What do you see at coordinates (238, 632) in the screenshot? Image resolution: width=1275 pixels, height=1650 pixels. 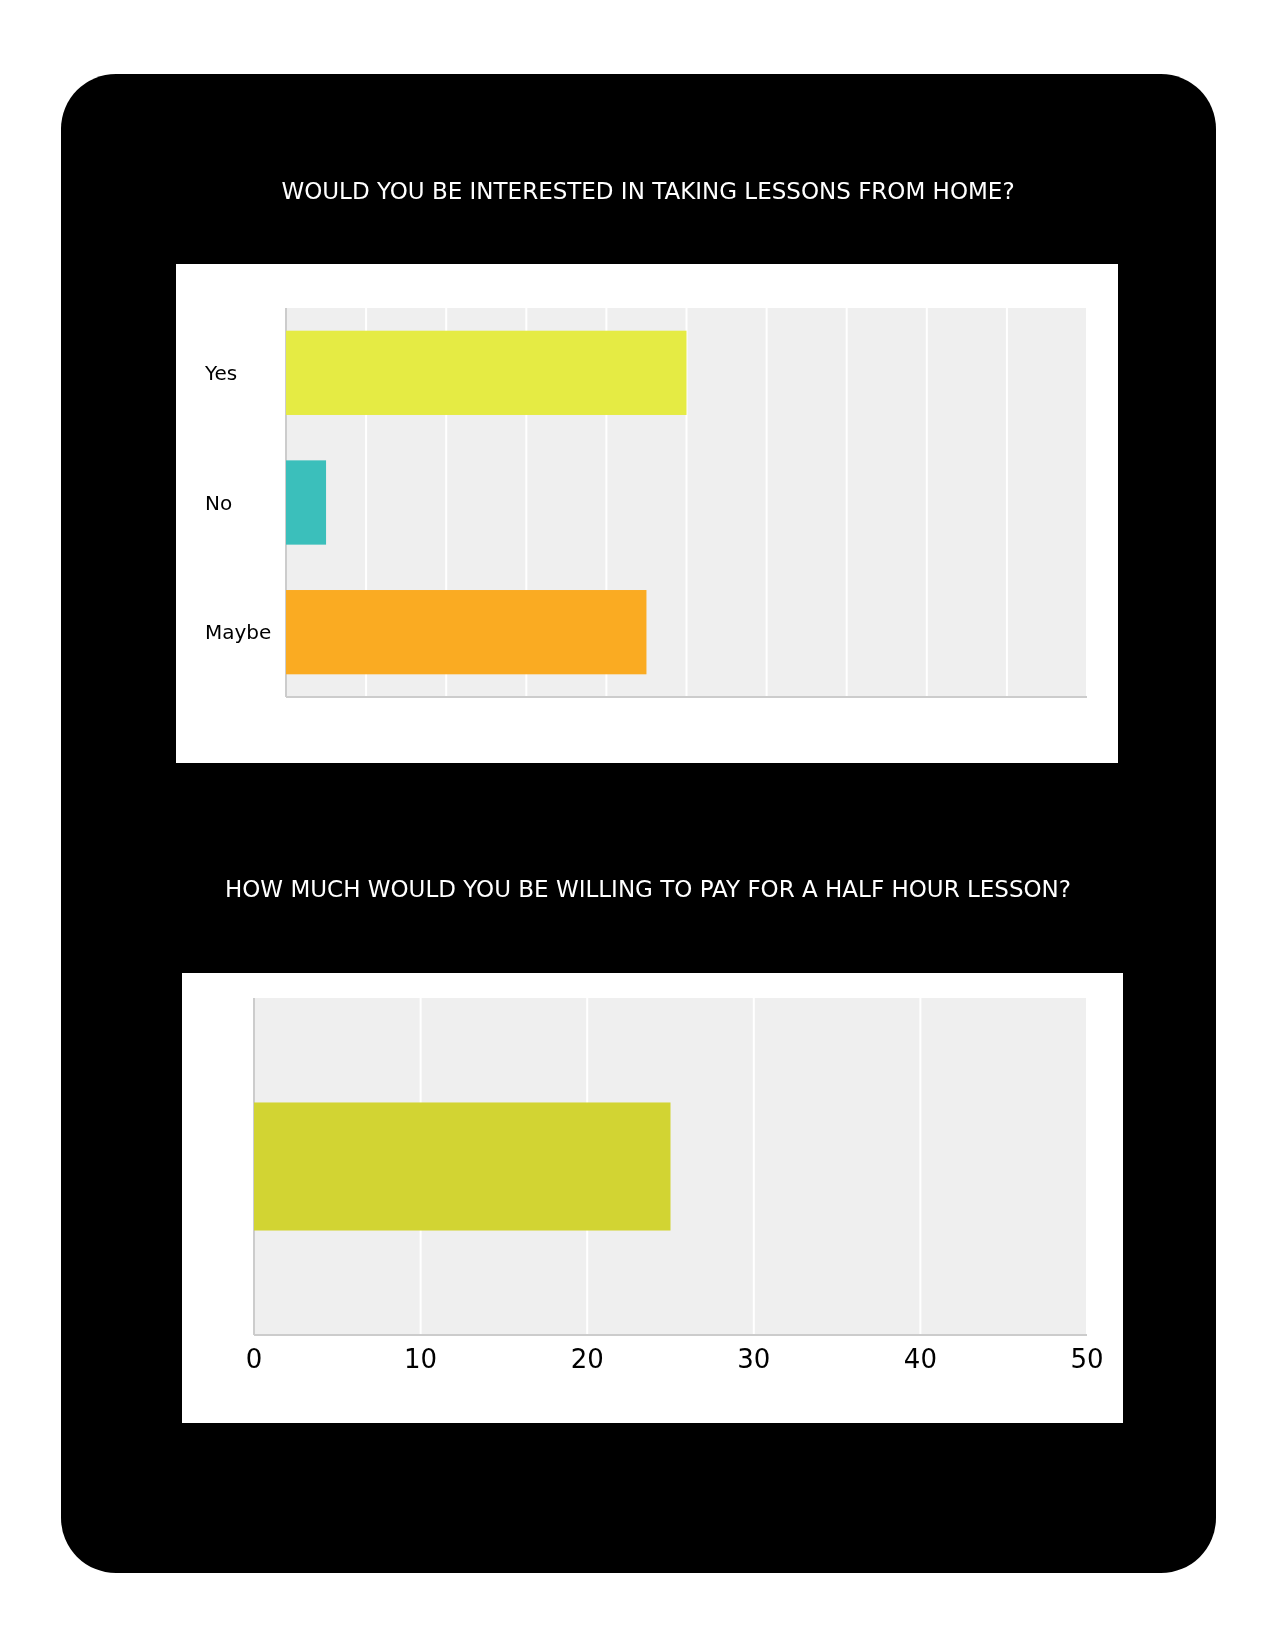 I see `y-tick-label: Maybe` at bounding box center [238, 632].